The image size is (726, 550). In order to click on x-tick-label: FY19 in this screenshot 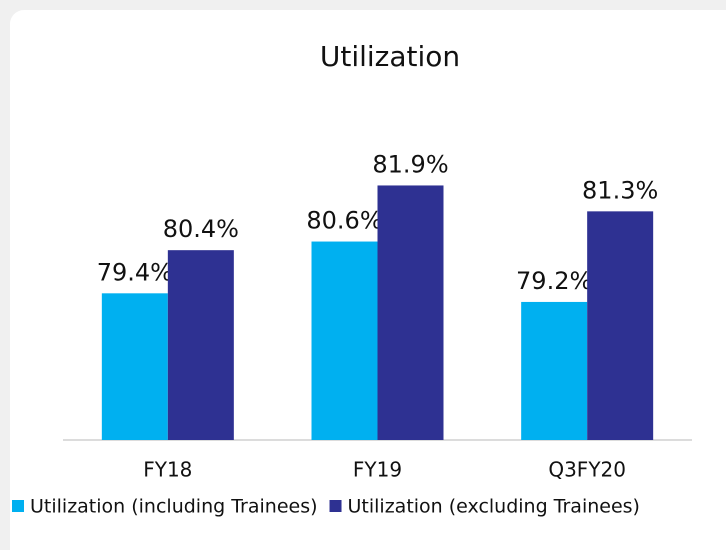, I will do `click(377, 470)`.